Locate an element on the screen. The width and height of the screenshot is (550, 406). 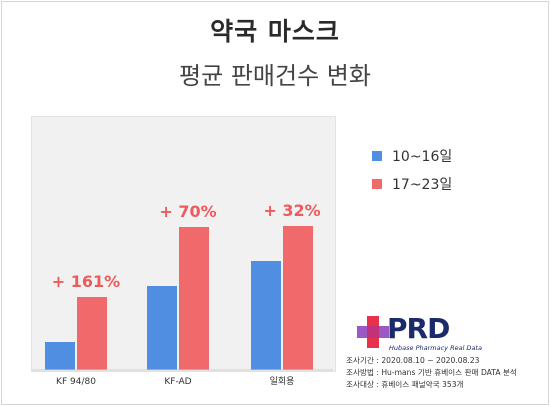
legend-item-series-2: 17~23일 is located at coordinates (412, 184).